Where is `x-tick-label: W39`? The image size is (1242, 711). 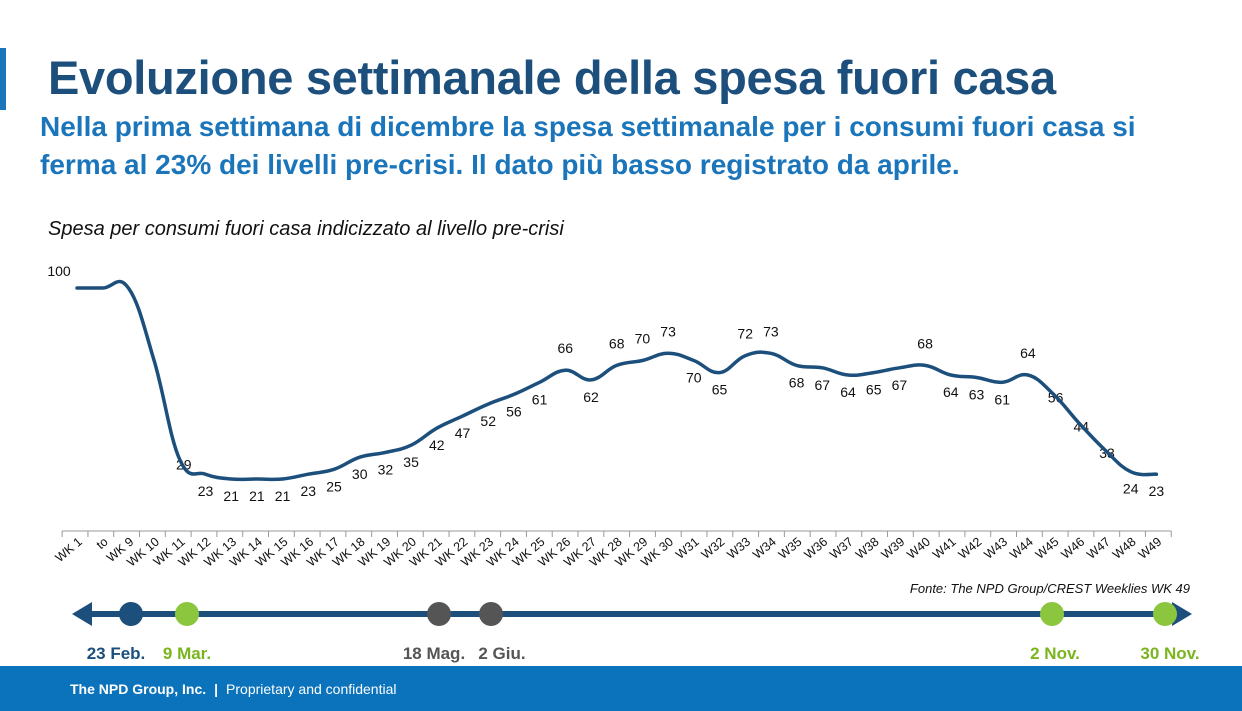
x-tick-label: W39 is located at coordinates (893, 548).